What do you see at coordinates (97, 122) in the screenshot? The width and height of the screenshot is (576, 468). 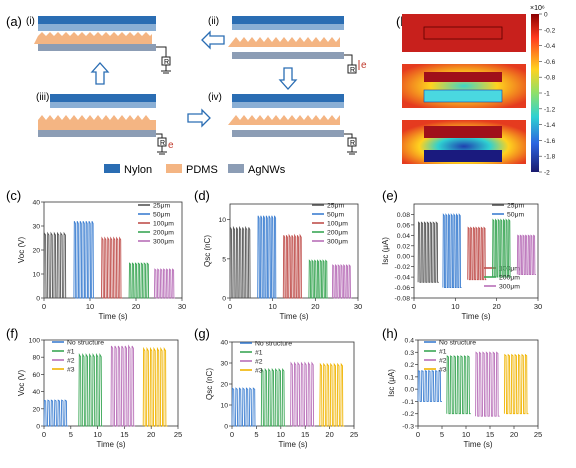 I see `pdms-layer` at bounding box center [97, 122].